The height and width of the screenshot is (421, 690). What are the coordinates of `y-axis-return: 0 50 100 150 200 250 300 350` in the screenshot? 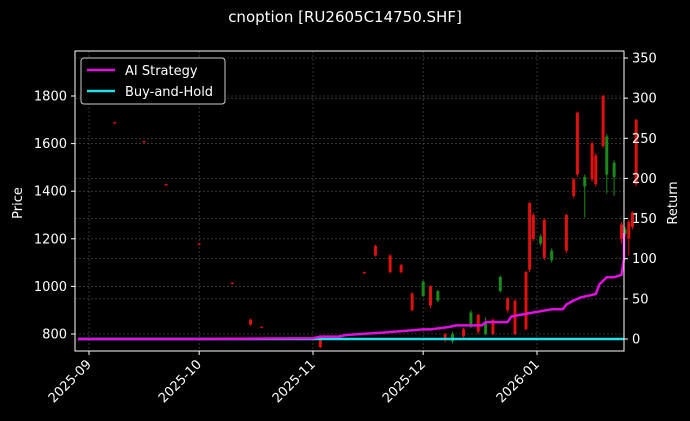 It's located at (640, 200).